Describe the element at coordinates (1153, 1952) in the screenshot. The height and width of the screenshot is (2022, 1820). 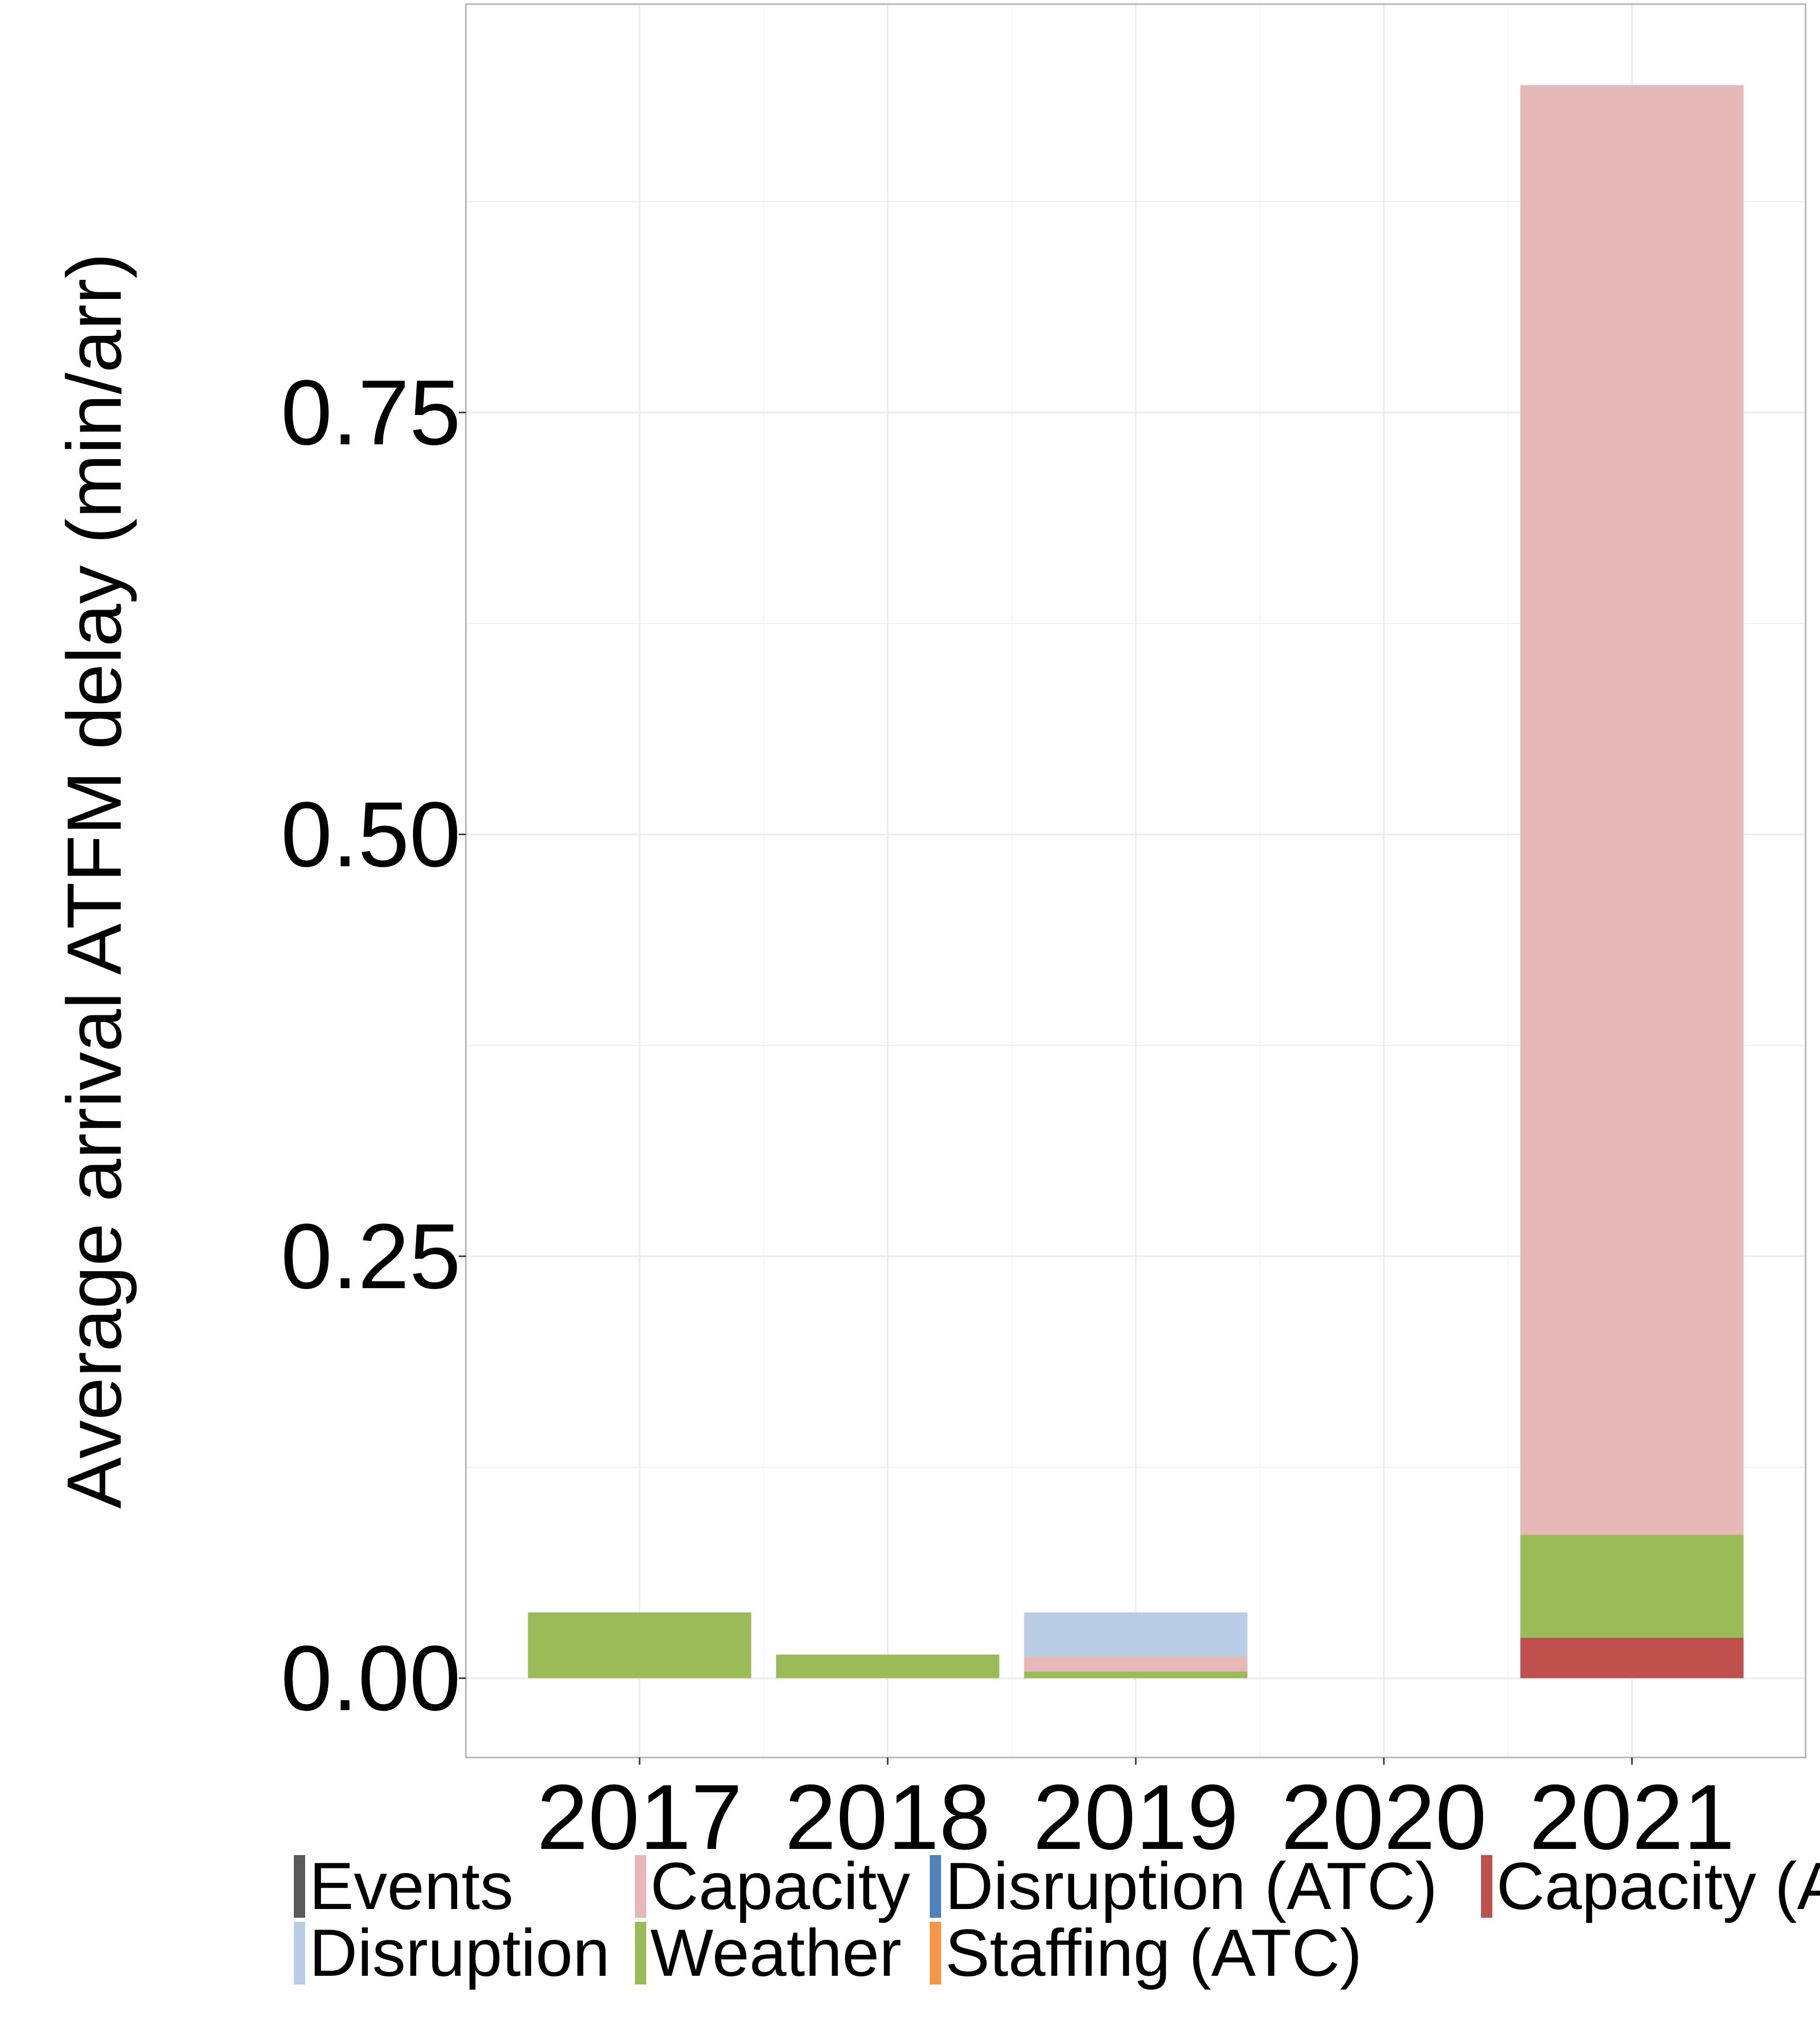
I see `legend-label: Staffing (ATC)` at that location.